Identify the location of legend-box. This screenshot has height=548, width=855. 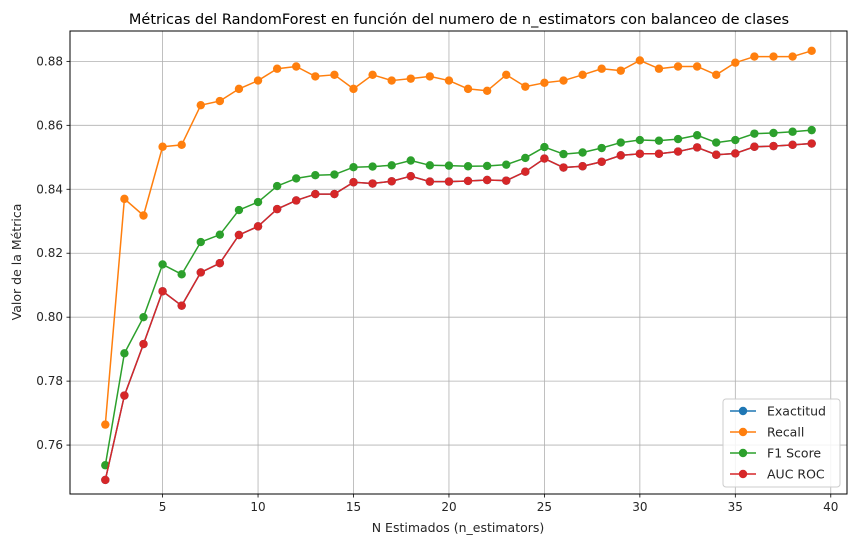
(781, 443).